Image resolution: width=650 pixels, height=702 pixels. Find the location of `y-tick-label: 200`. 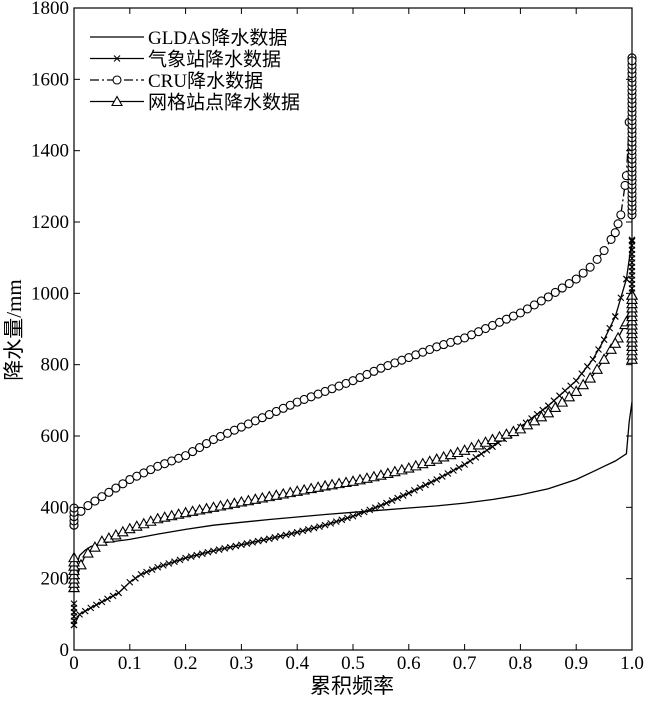

y-tick-label: 200 is located at coordinates (55, 579).